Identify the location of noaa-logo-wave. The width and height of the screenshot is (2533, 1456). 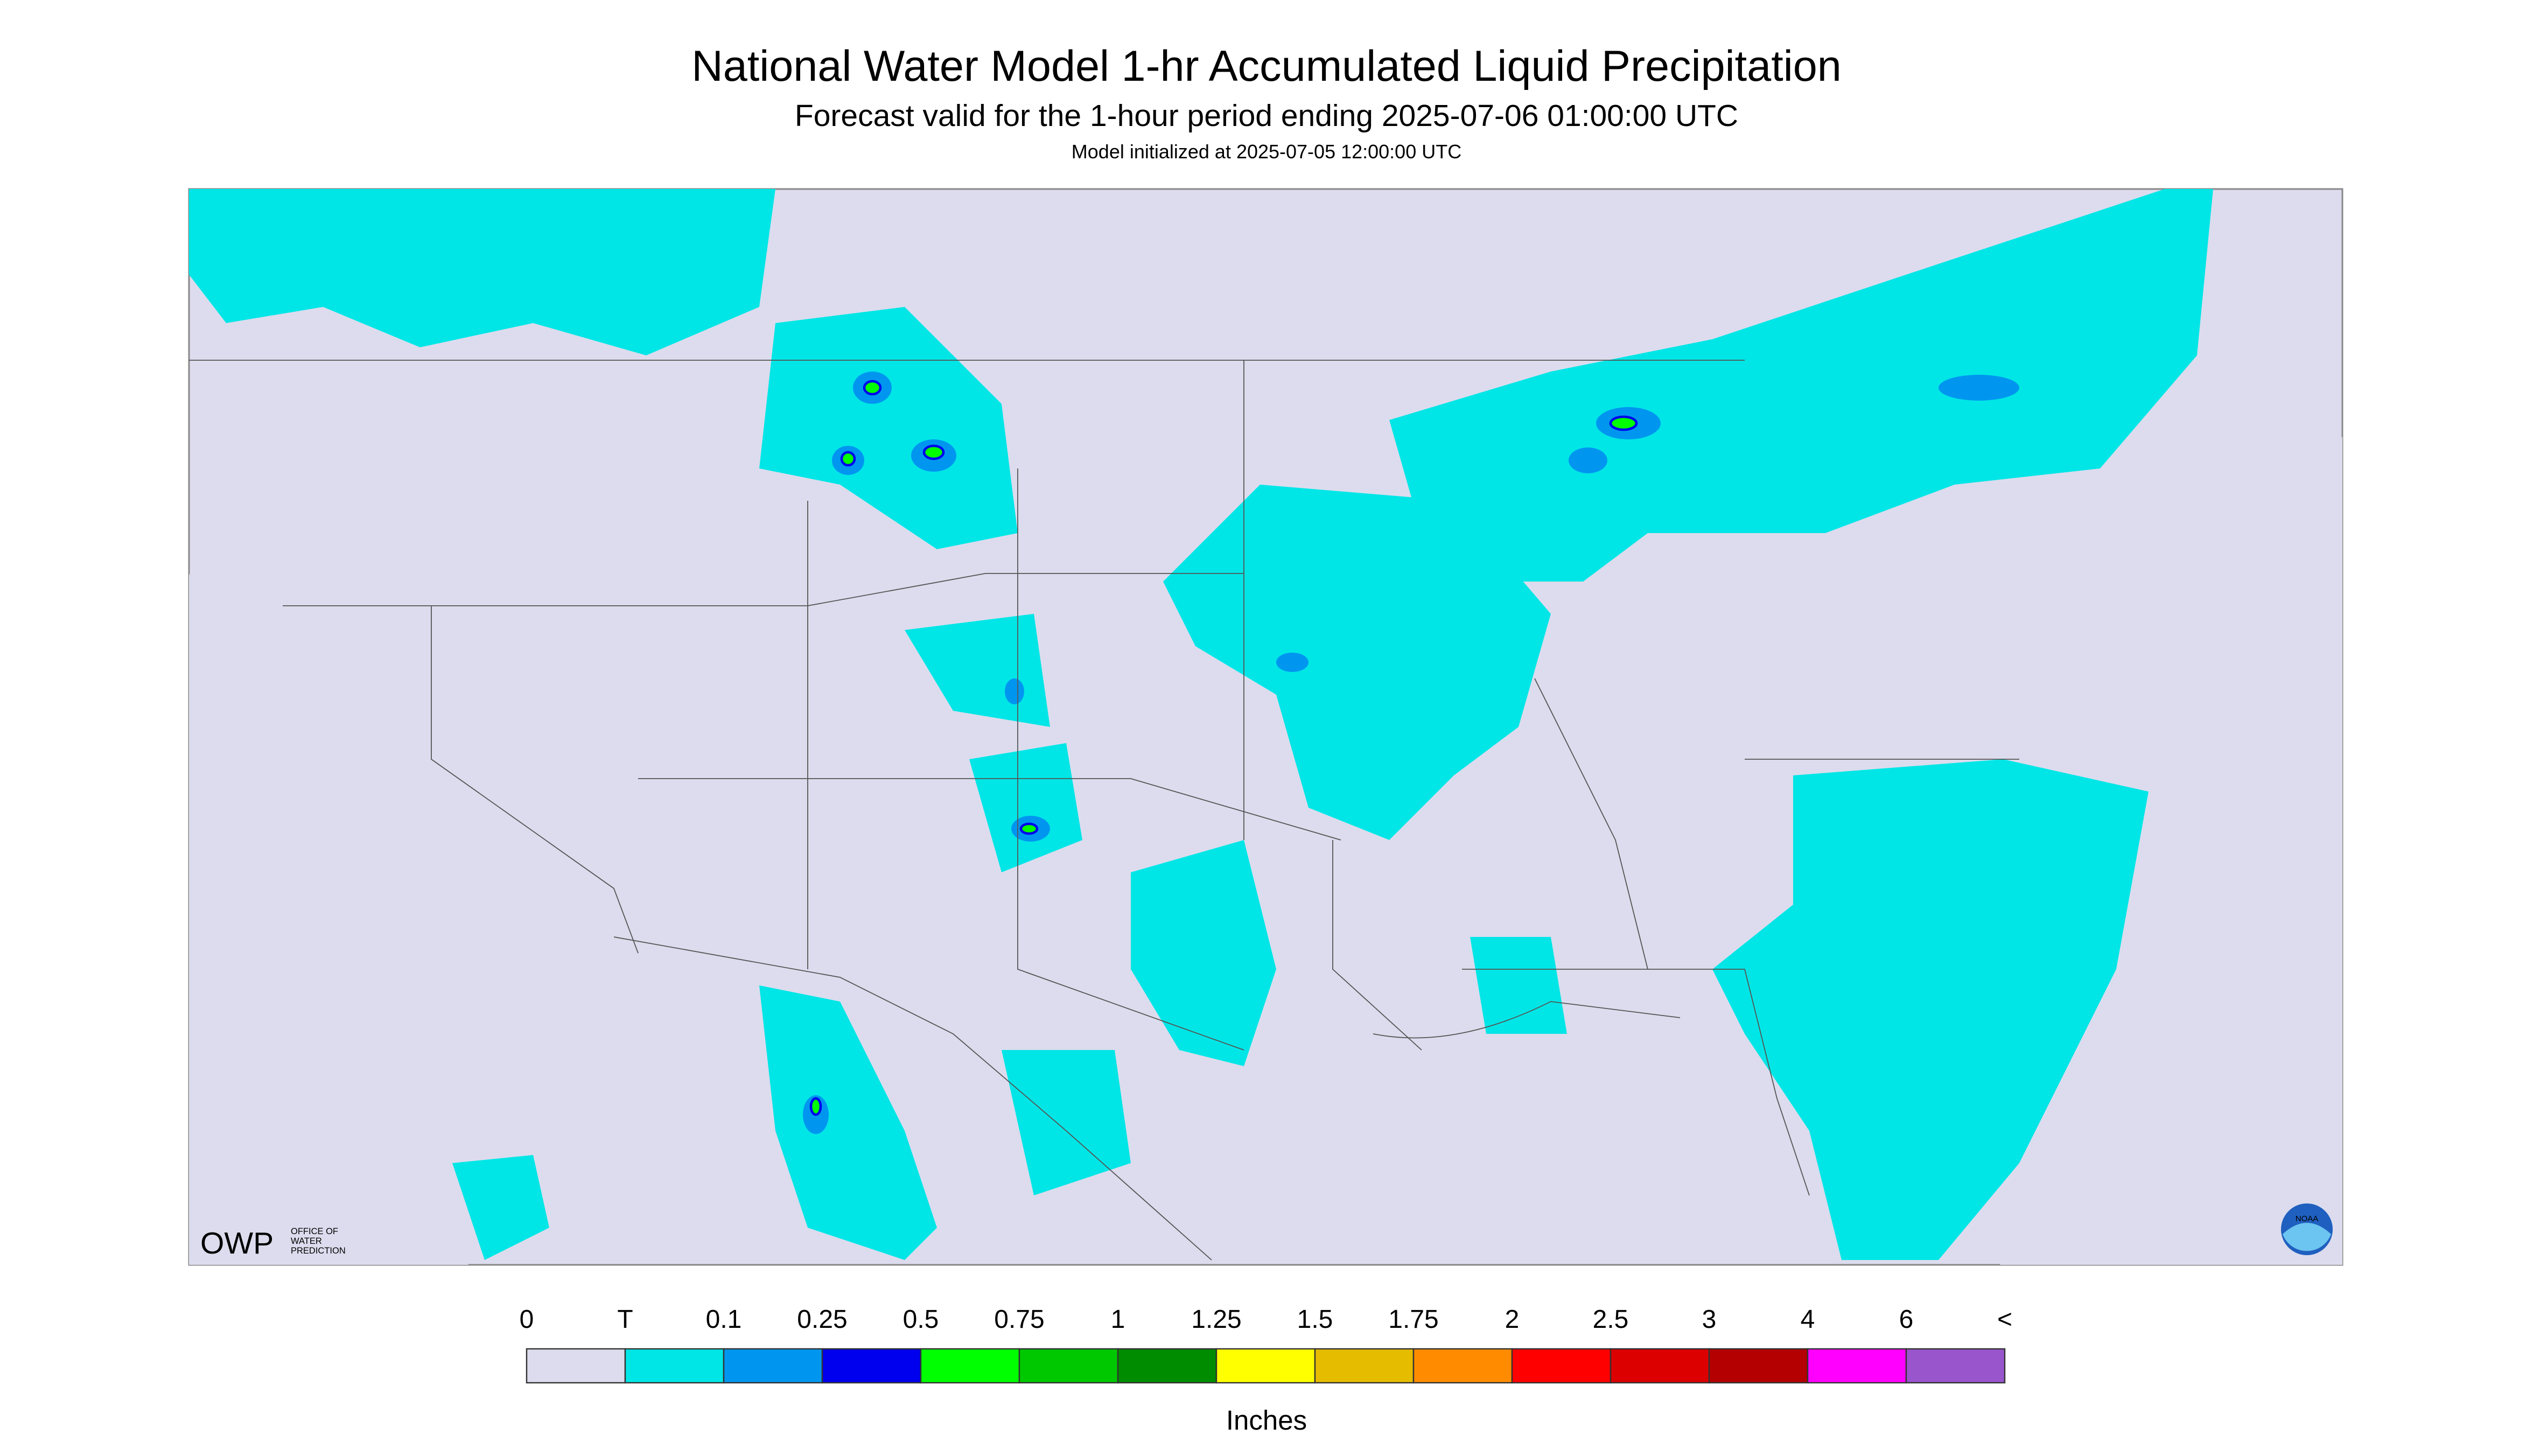
(2307, 1237).